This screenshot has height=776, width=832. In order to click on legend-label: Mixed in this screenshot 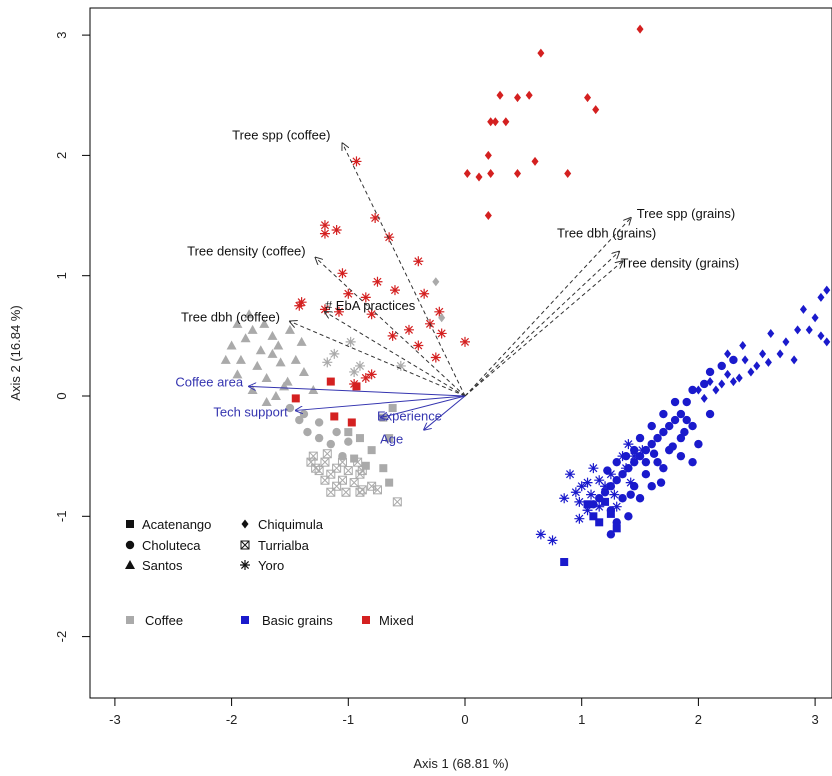, I will do `click(396, 620)`.